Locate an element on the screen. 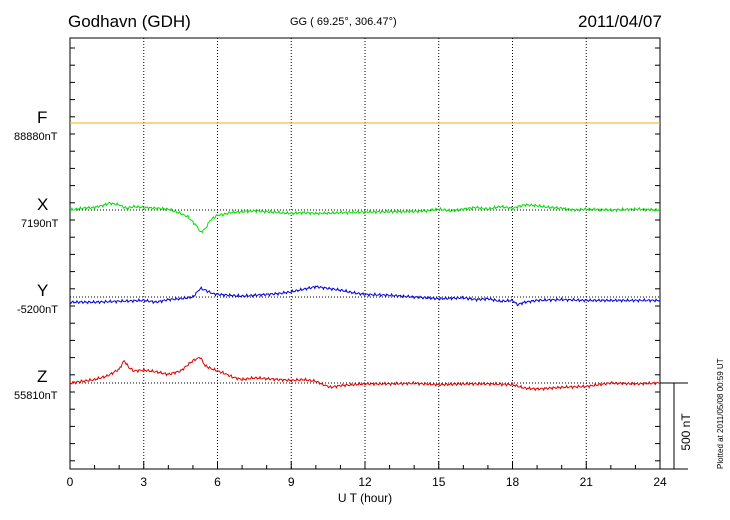 The image size is (730, 520). series-z-line is located at coordinates (365, 374).